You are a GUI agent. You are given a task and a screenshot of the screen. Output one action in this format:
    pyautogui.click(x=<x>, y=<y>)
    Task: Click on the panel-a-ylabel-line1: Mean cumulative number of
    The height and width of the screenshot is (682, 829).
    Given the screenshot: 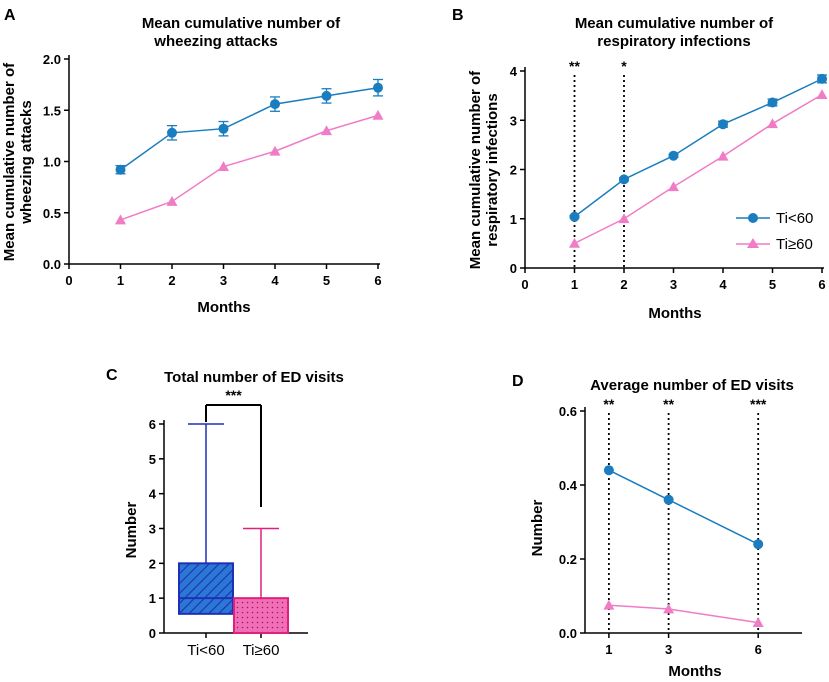 What is the action you would take?
    pyautogui.click(x=9, y=161)
    